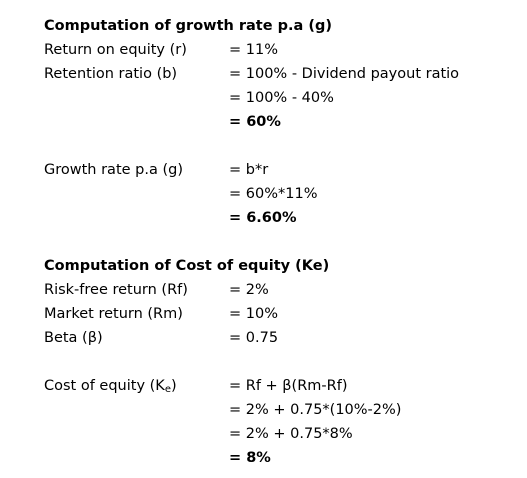 Image resolution: width=527 pixels, height=478 pixels. Describe the element at coordinates (73, 338) in the screenshot. I see `beta-label: Beta (β)` at that location.